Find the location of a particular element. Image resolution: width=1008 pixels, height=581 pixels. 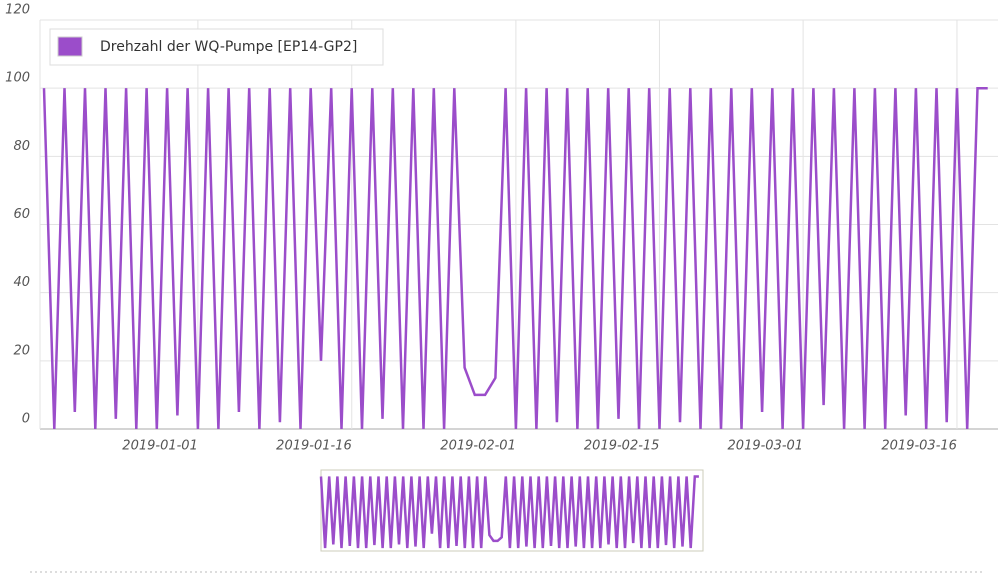

legend-label: Drehzahl der WQ-Pumpe [EP14-GP2] is located at coordinates (228, 47).